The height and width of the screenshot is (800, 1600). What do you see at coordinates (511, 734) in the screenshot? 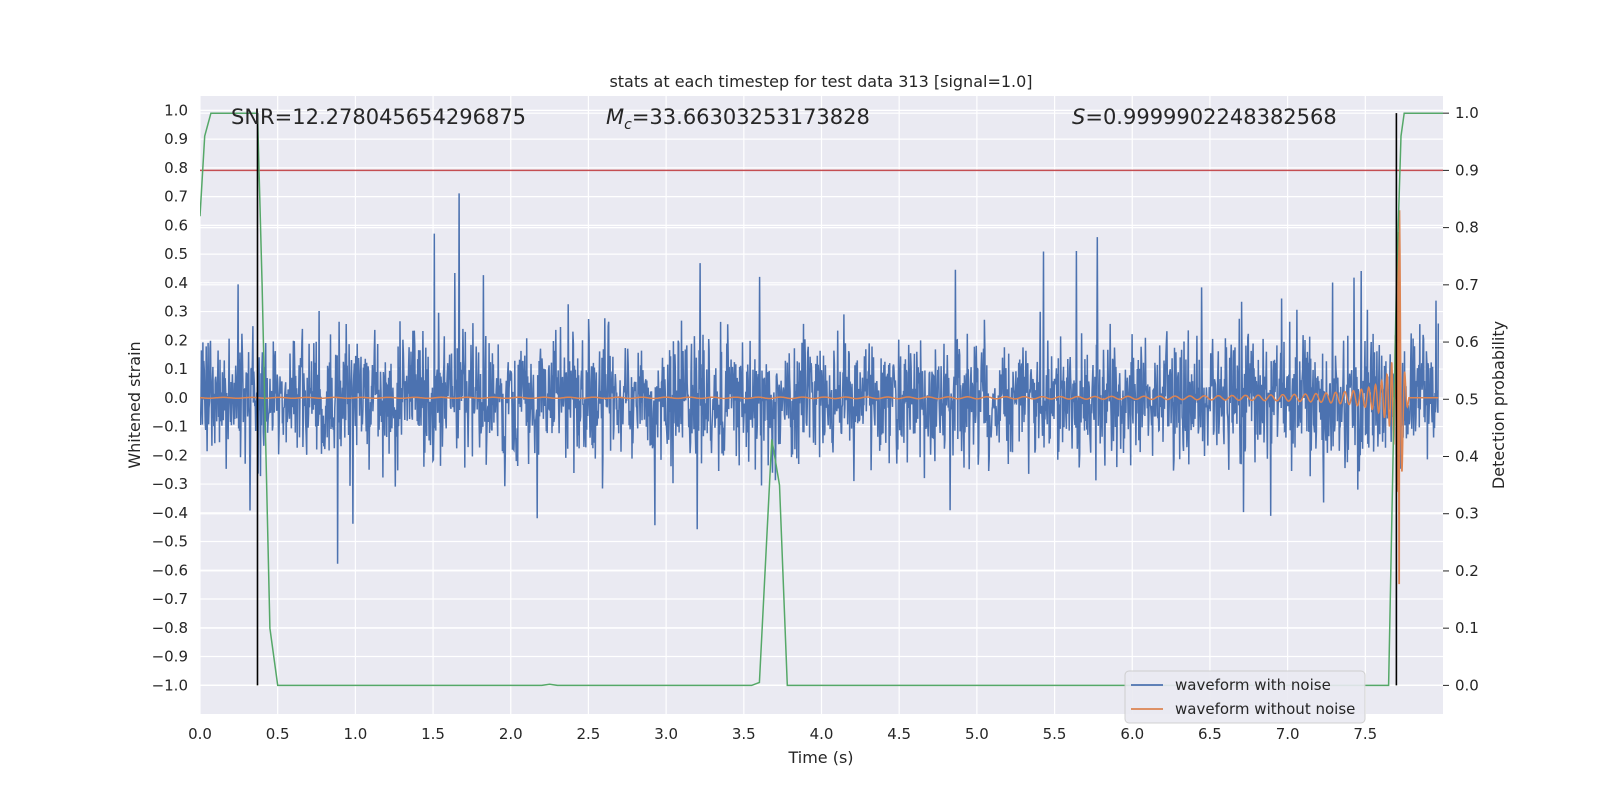
I see `x-tick-label: 2.0` at bounding box center [511, 734].